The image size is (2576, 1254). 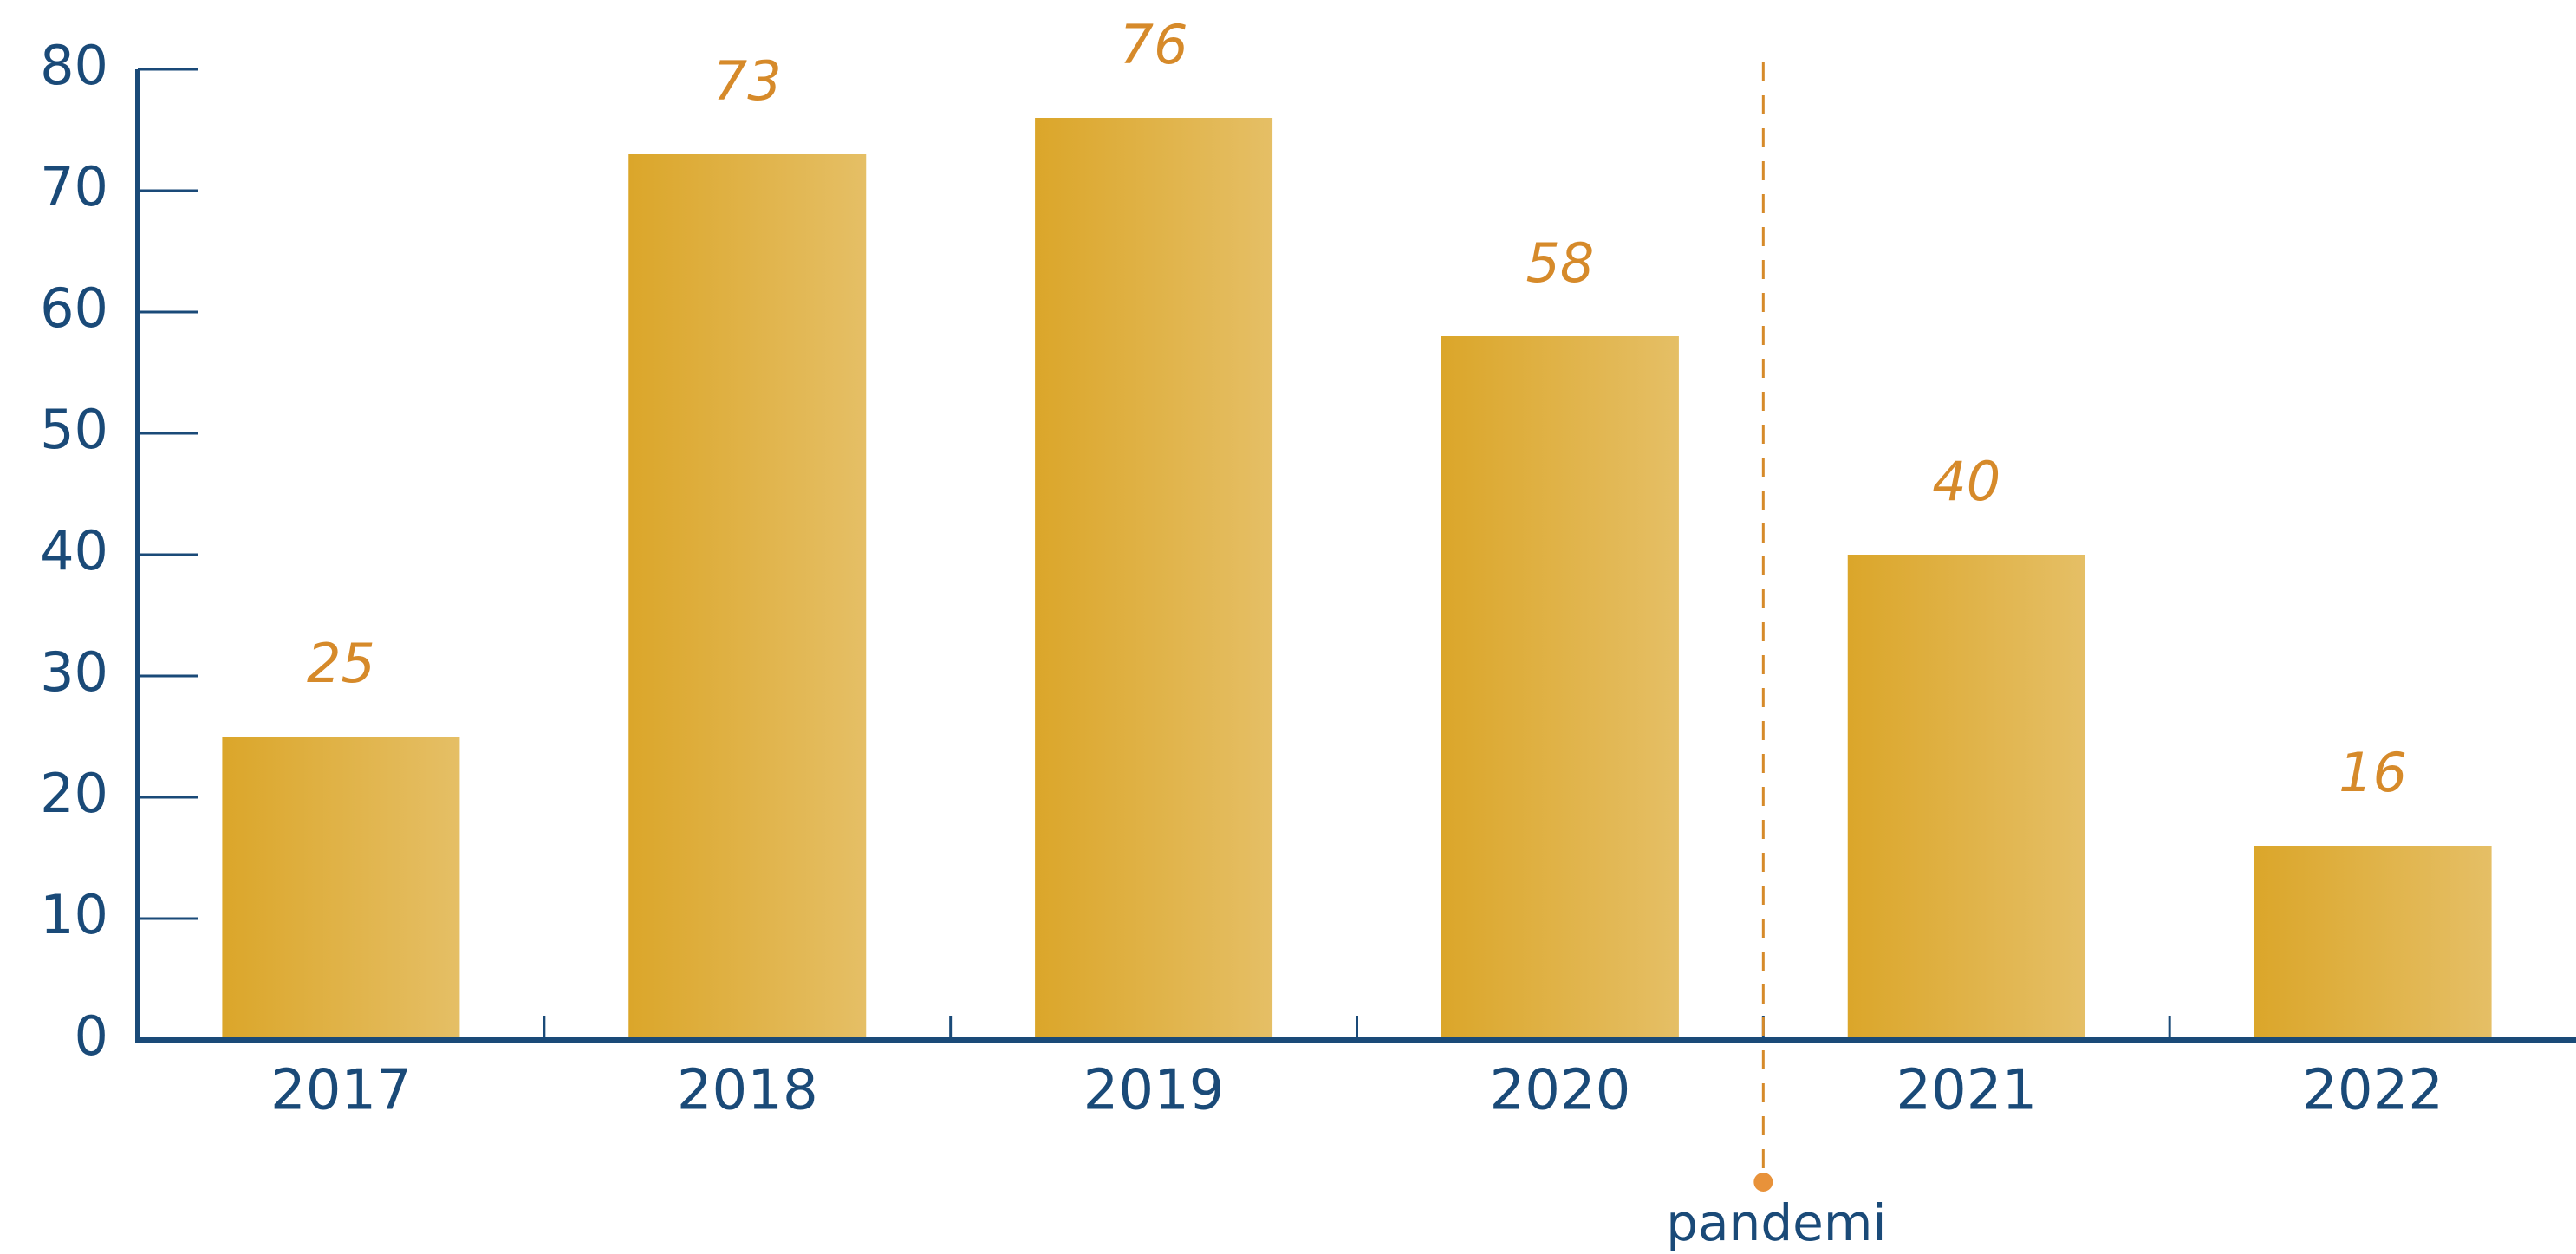 I want to click on x-tick-label: 2021, so click(x=1966, y=1091).